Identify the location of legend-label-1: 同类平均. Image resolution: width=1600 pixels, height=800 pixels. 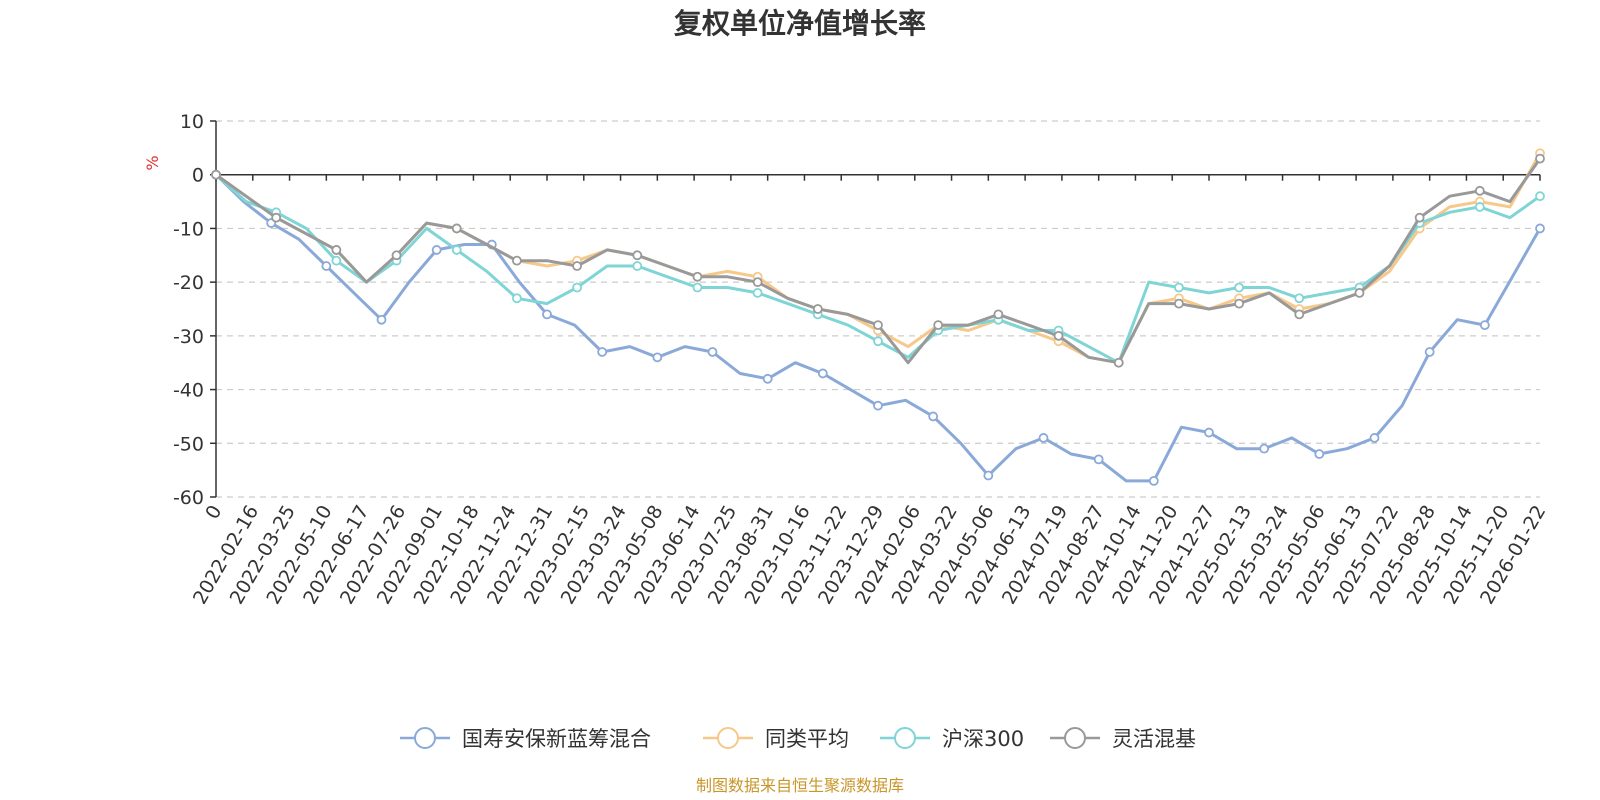
(807, 739).